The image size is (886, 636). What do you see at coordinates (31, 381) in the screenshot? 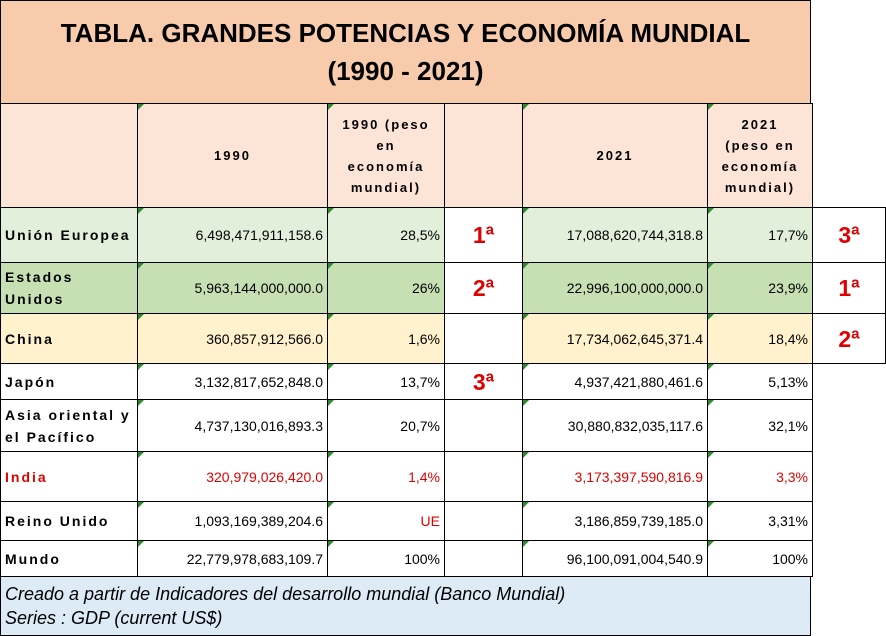
I see `row-name-text: Japón` at bounding box center [31, 381].